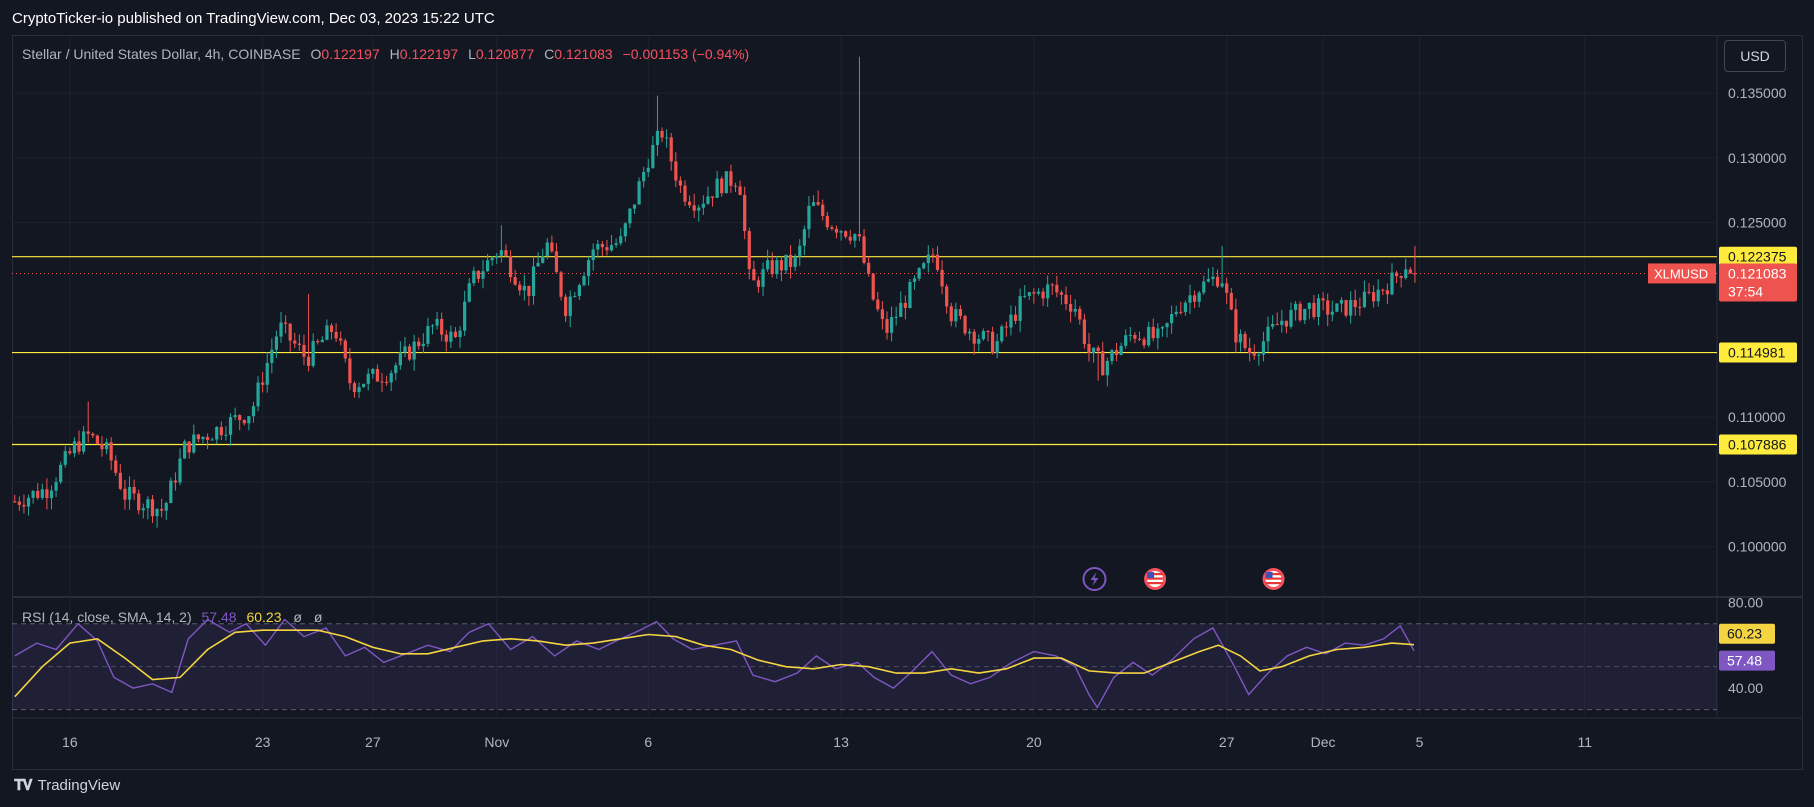 This screenshot has height=807, width=1814. I want to click on level-label: 0.122375, so click(1757, 257).